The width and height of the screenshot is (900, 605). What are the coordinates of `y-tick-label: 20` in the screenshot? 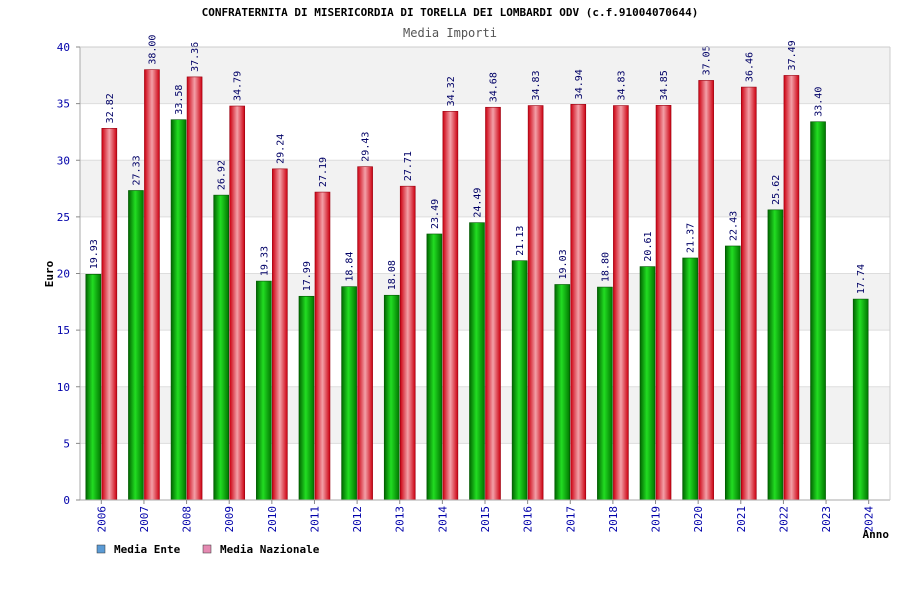 It's located at (63, 274).